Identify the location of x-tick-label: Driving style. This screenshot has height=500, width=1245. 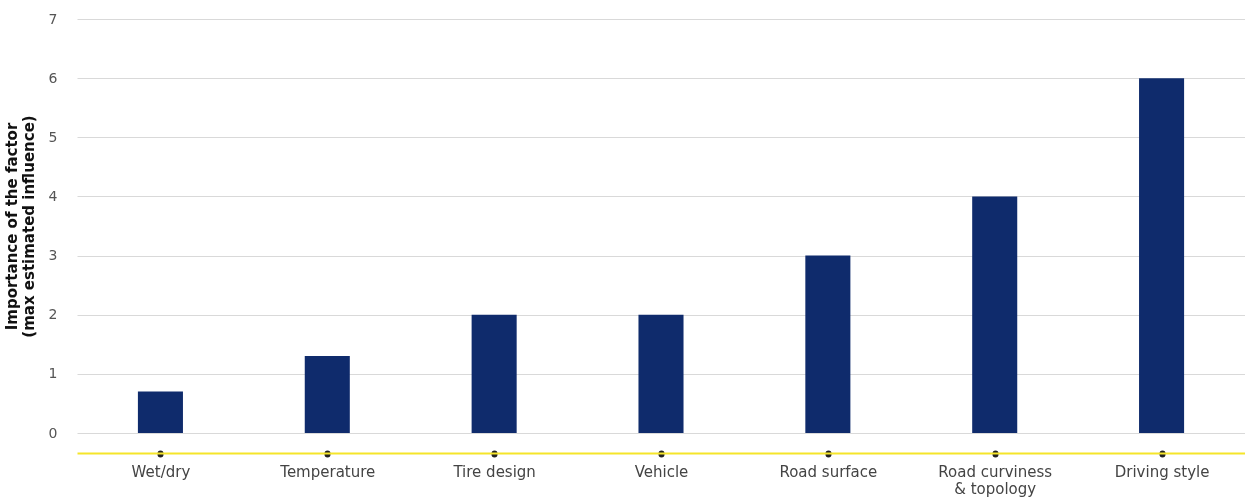
(1162, 471).